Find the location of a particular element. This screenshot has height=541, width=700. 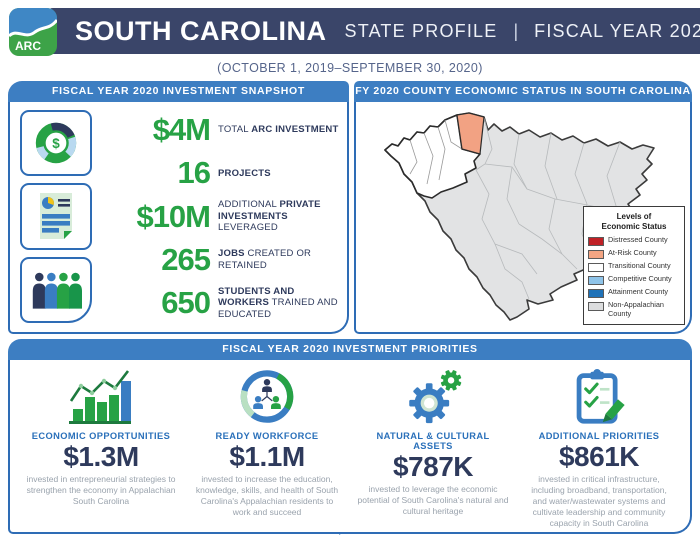

distressed-swatch is located at coordinates (596, 241).